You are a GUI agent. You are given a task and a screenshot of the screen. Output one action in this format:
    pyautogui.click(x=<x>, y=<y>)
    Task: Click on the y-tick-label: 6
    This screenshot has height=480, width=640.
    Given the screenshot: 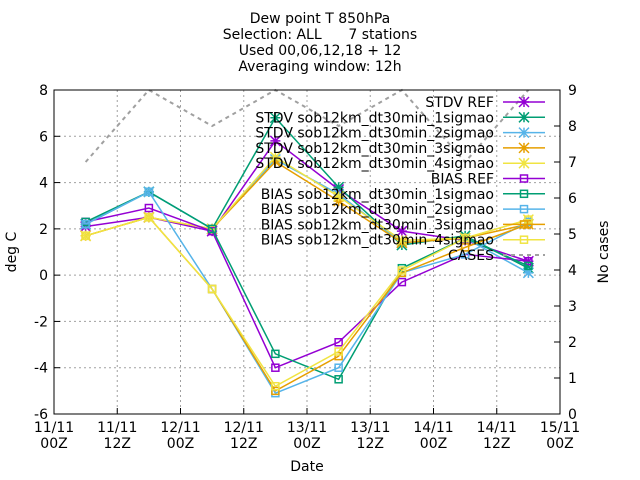 What is the action you would take?
    pyautogui.click(x=43, y=137)
    